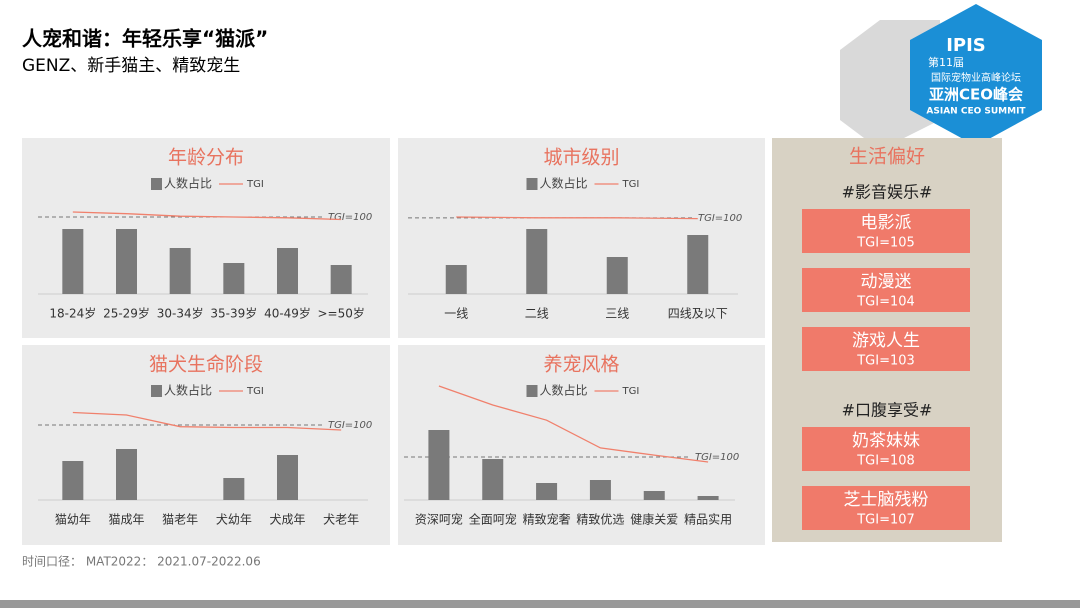 The width and height of the screenshot is (1080, 608). Describe the element at coordinates (581, 365) in the screenshot. I see `chart-title: 养宠风格` at that location.